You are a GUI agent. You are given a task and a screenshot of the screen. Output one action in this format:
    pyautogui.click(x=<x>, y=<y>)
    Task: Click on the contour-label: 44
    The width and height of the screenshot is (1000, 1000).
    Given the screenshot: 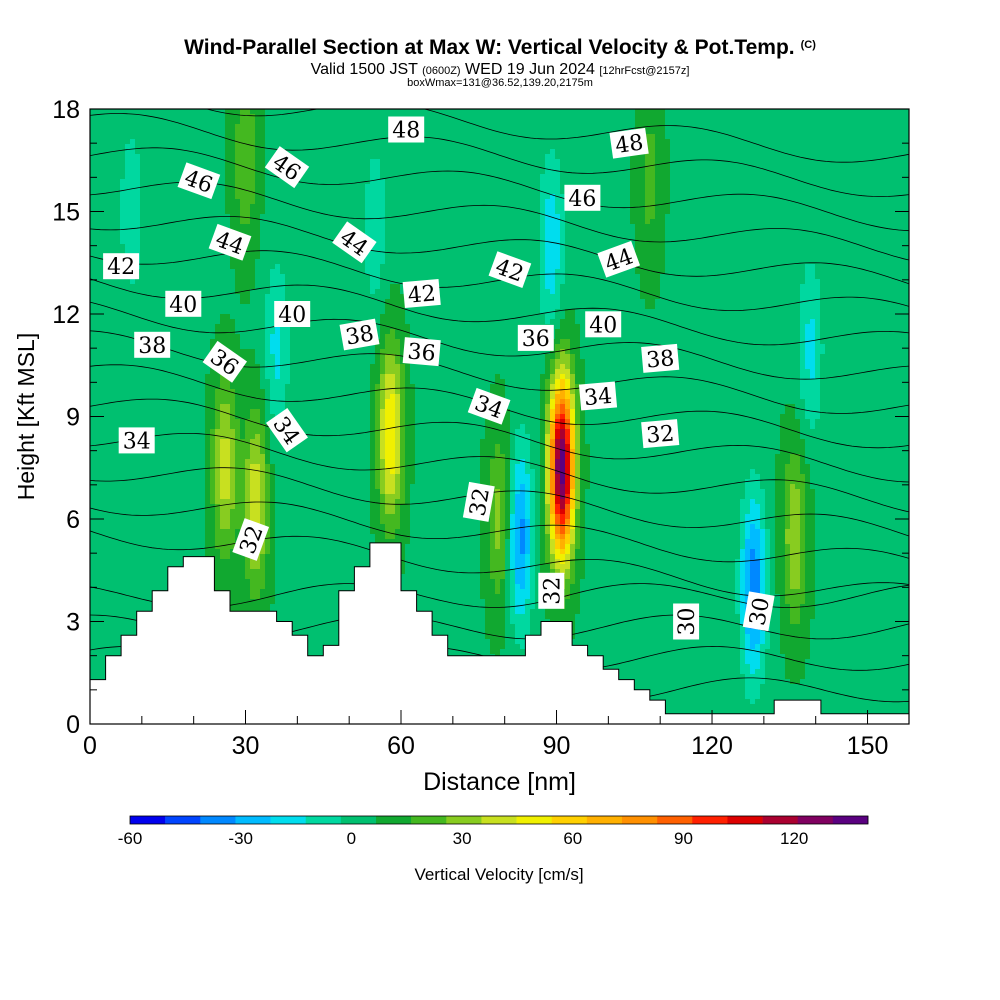 What is the action you would take?
    pyautogui.click(x=230, y=242)
    